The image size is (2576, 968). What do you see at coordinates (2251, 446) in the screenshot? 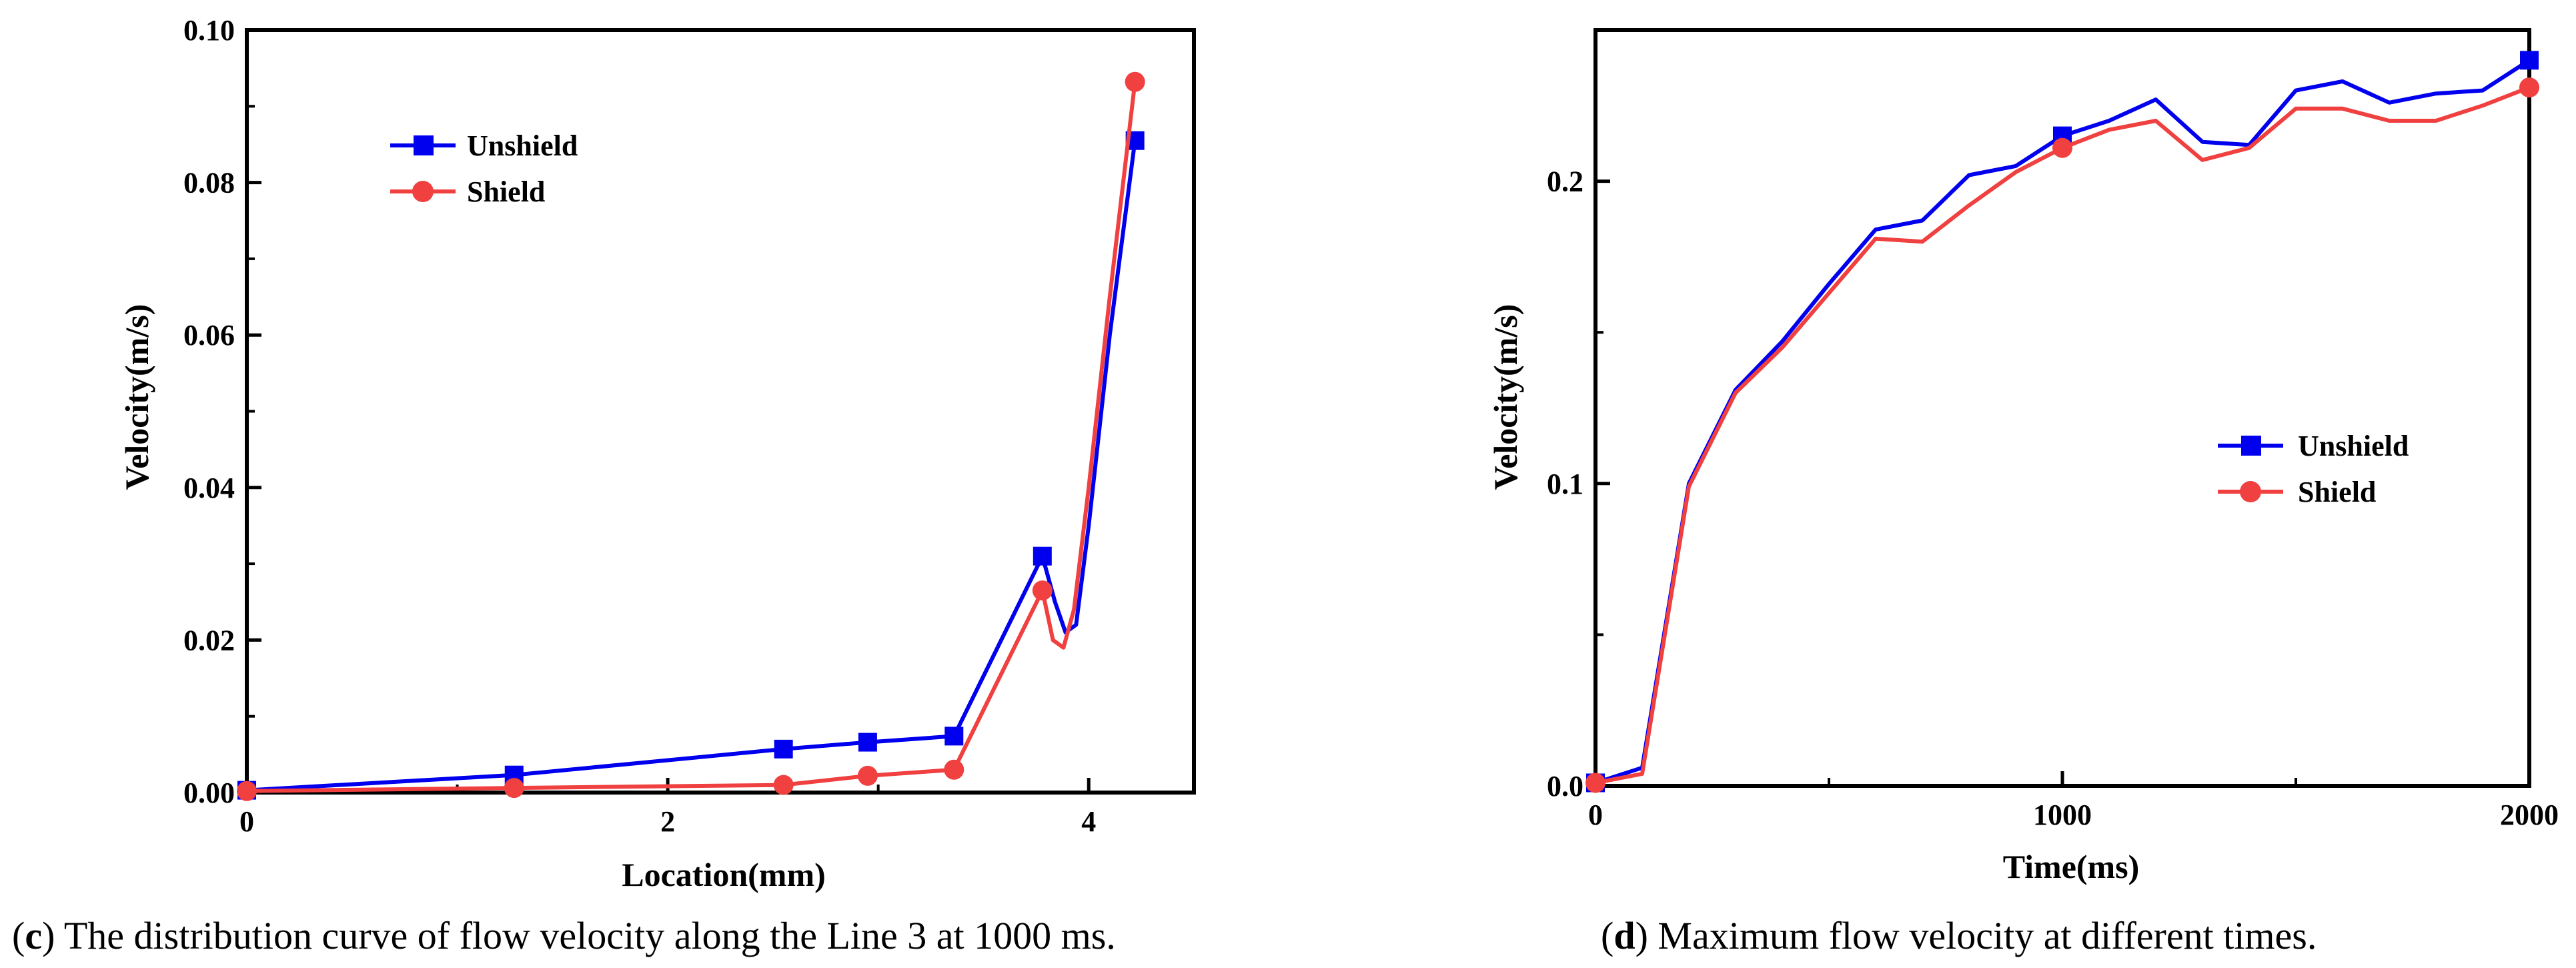
I see `chart-d-legend-unshield-marker` at bounding box center [2251, 446].